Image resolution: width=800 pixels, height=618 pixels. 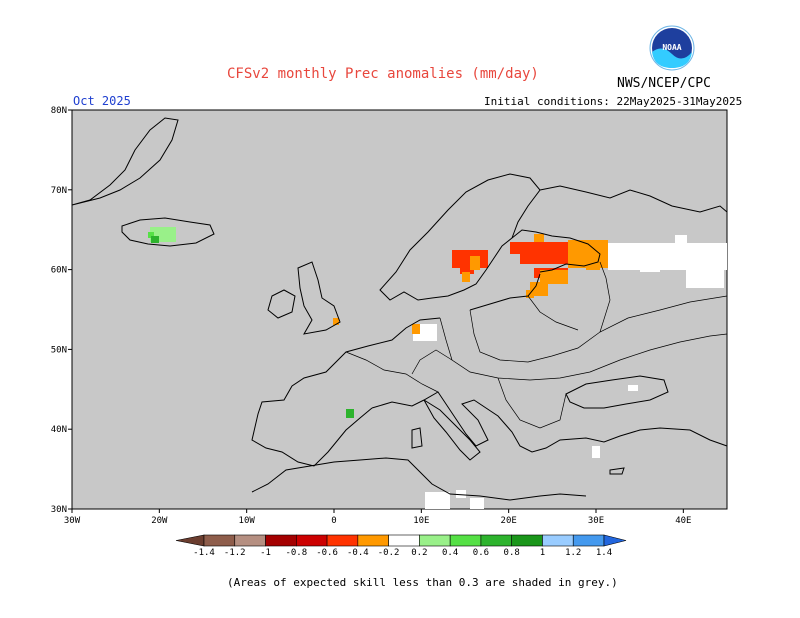 What do you see at coordinates (162, 235) in the screenshot?
I see `anomaly-iceland-positive` at bounding box center [162, 235].